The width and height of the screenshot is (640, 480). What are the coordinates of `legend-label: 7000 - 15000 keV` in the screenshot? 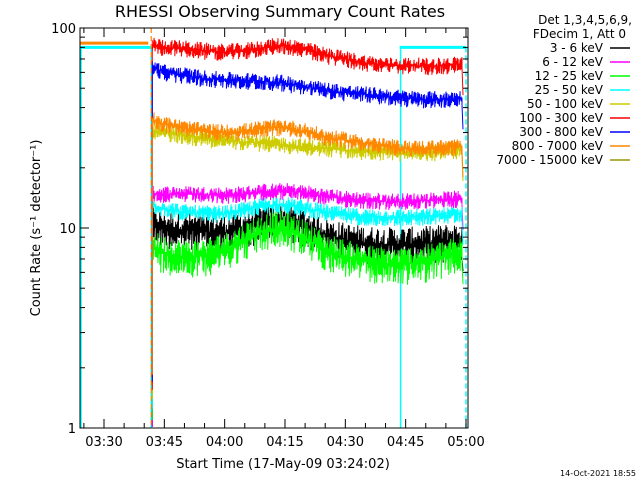 It's located at (549, 160).